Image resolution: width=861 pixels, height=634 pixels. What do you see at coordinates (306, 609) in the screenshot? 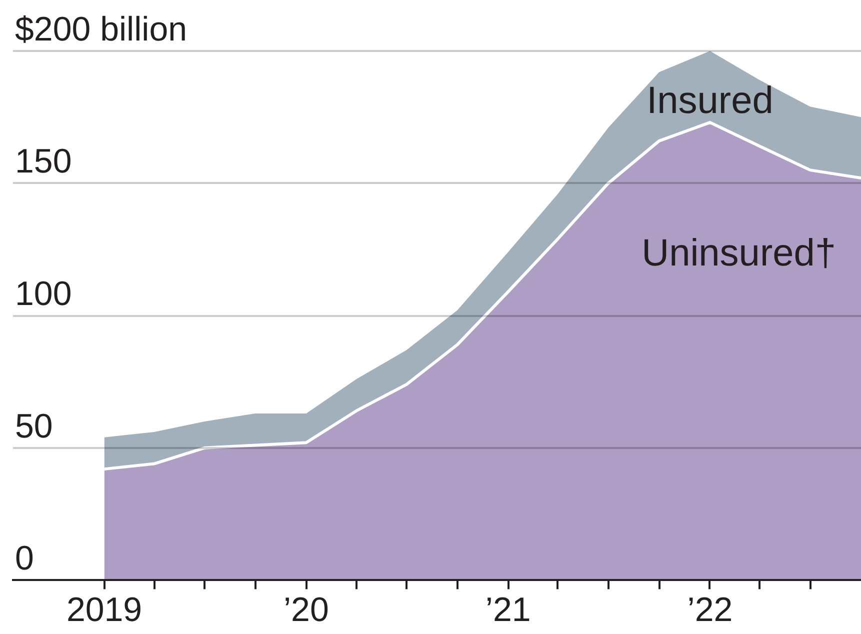
I see `x-tick-label: ’20` at bounding box center [306, 609].